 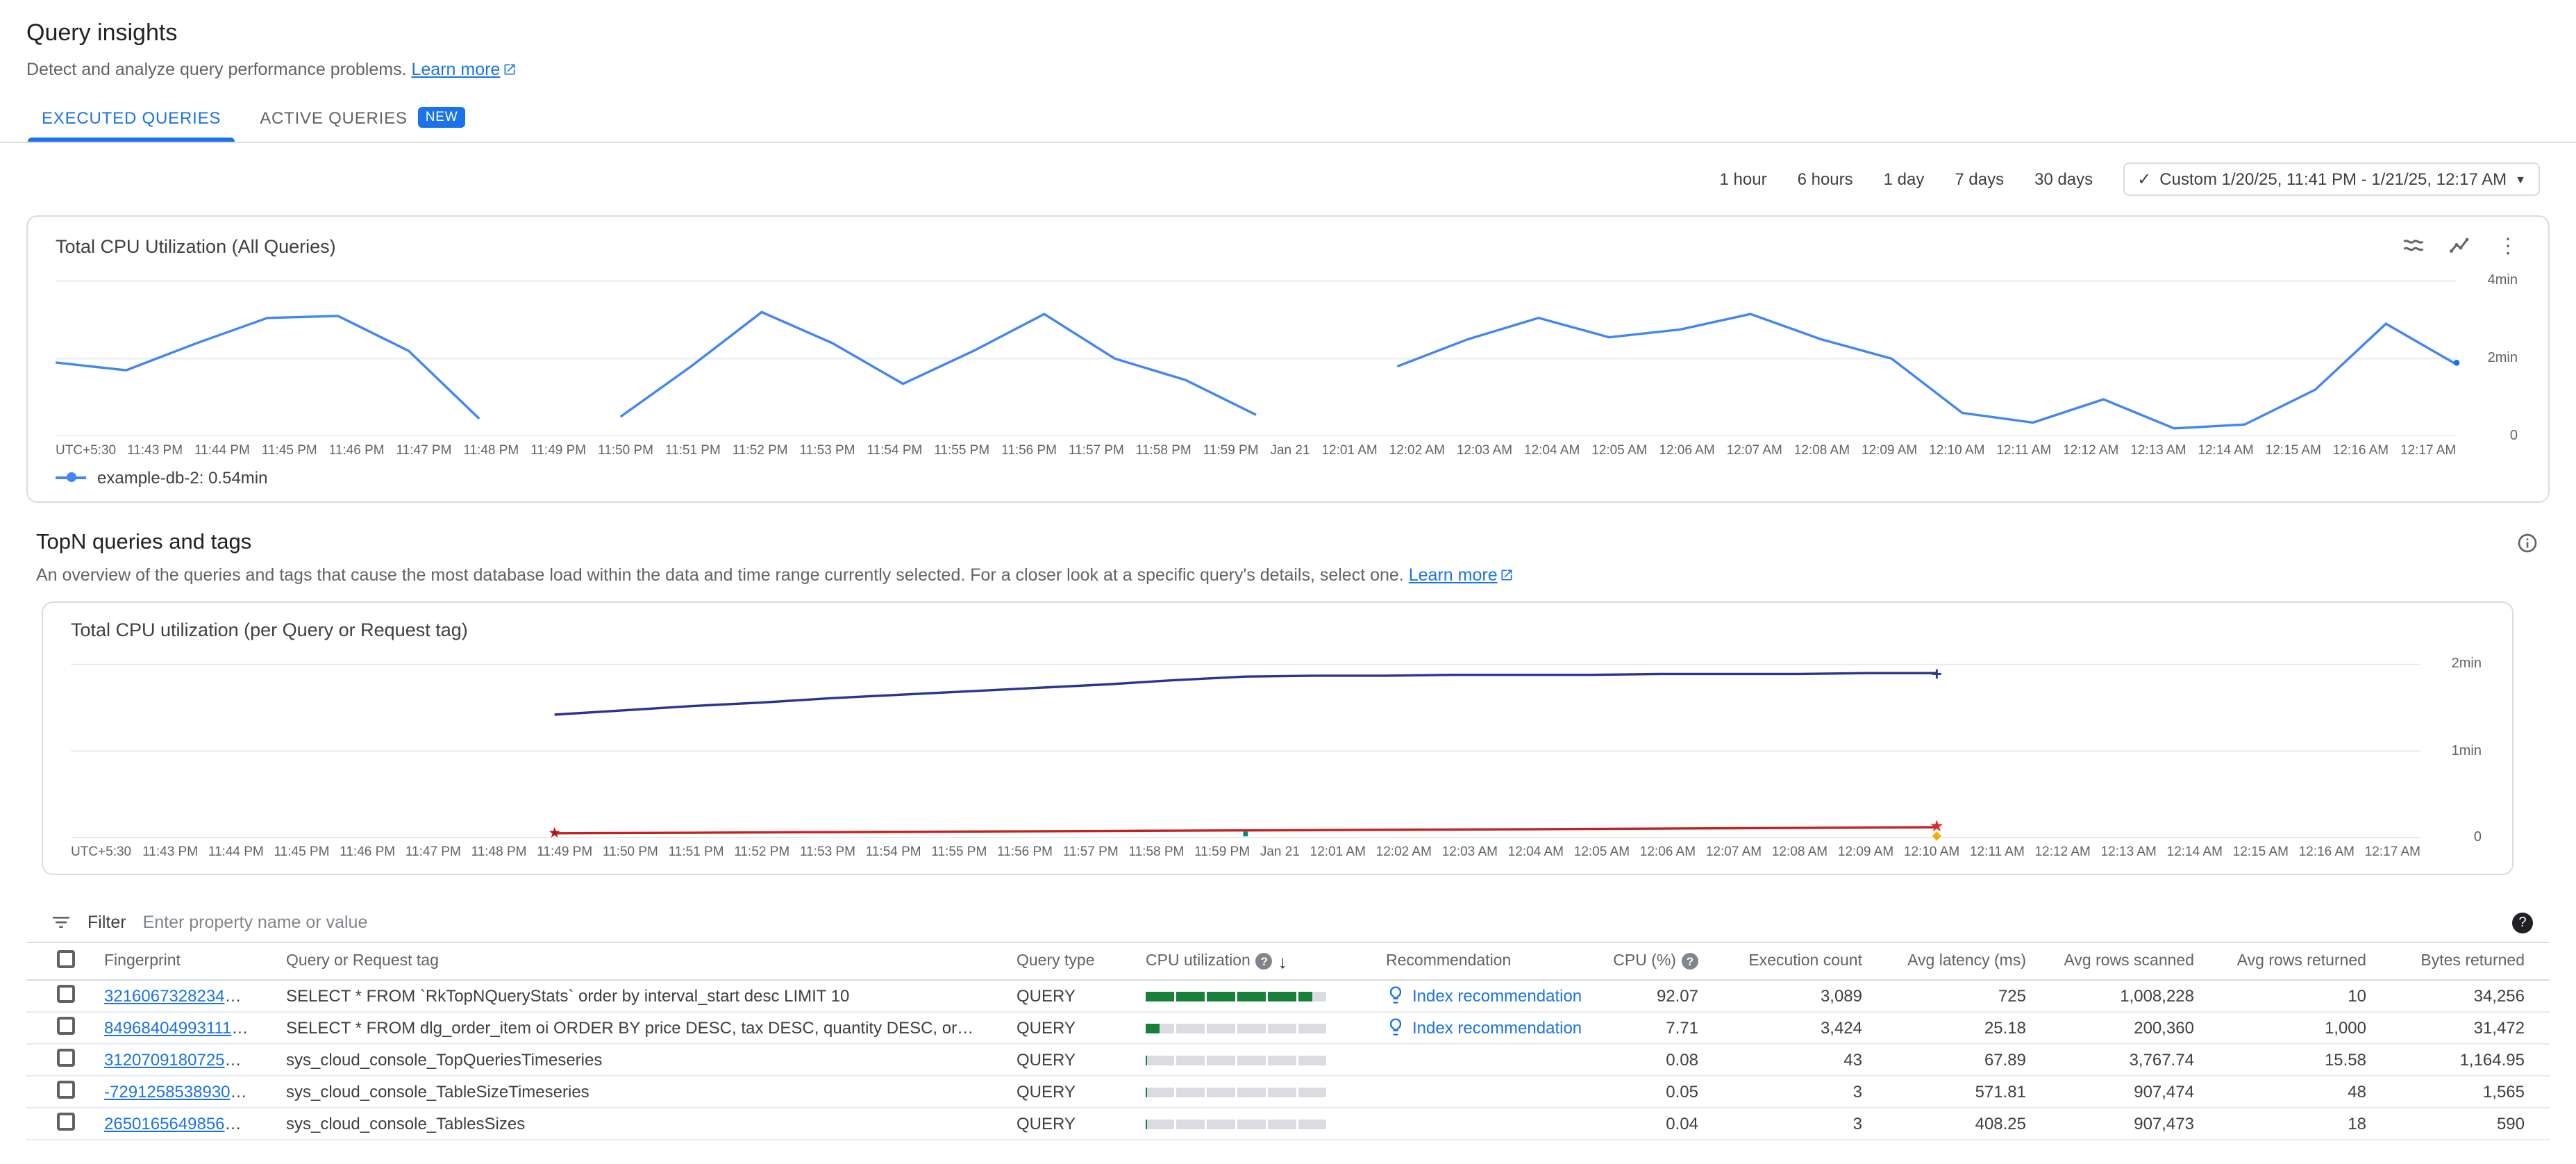 I want to click on tab-active-queries: ACTIVE QUERIES NEW, so click(x=362, y=117).